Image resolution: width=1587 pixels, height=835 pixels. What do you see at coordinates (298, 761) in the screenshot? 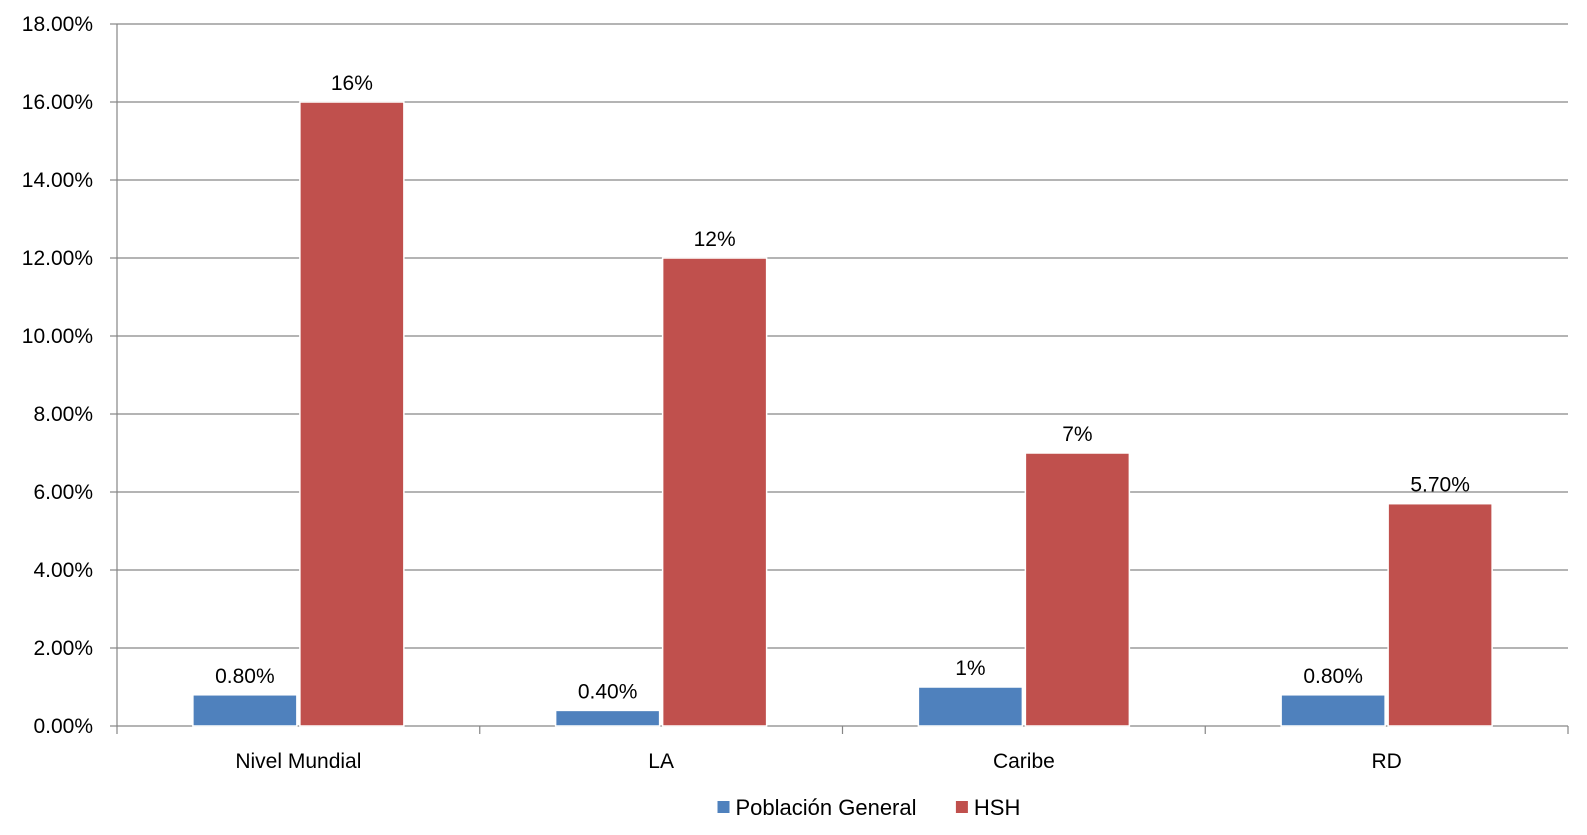
I see `x-category-label: Nivel Mundial` at bounding box center [298, 761].